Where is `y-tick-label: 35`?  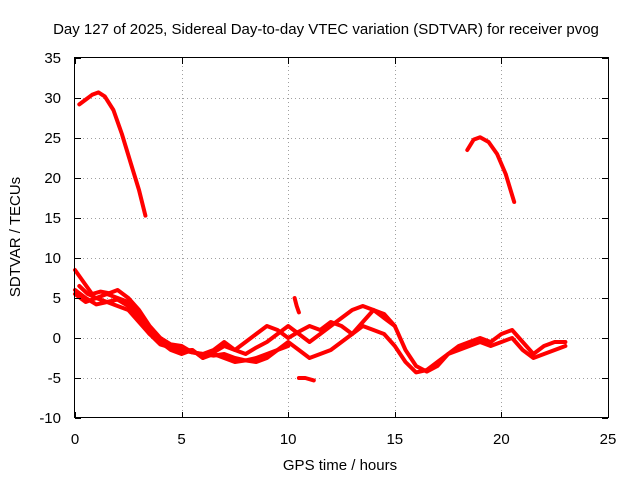 y-tick-label: 35 is located at coordinates (52, 58).